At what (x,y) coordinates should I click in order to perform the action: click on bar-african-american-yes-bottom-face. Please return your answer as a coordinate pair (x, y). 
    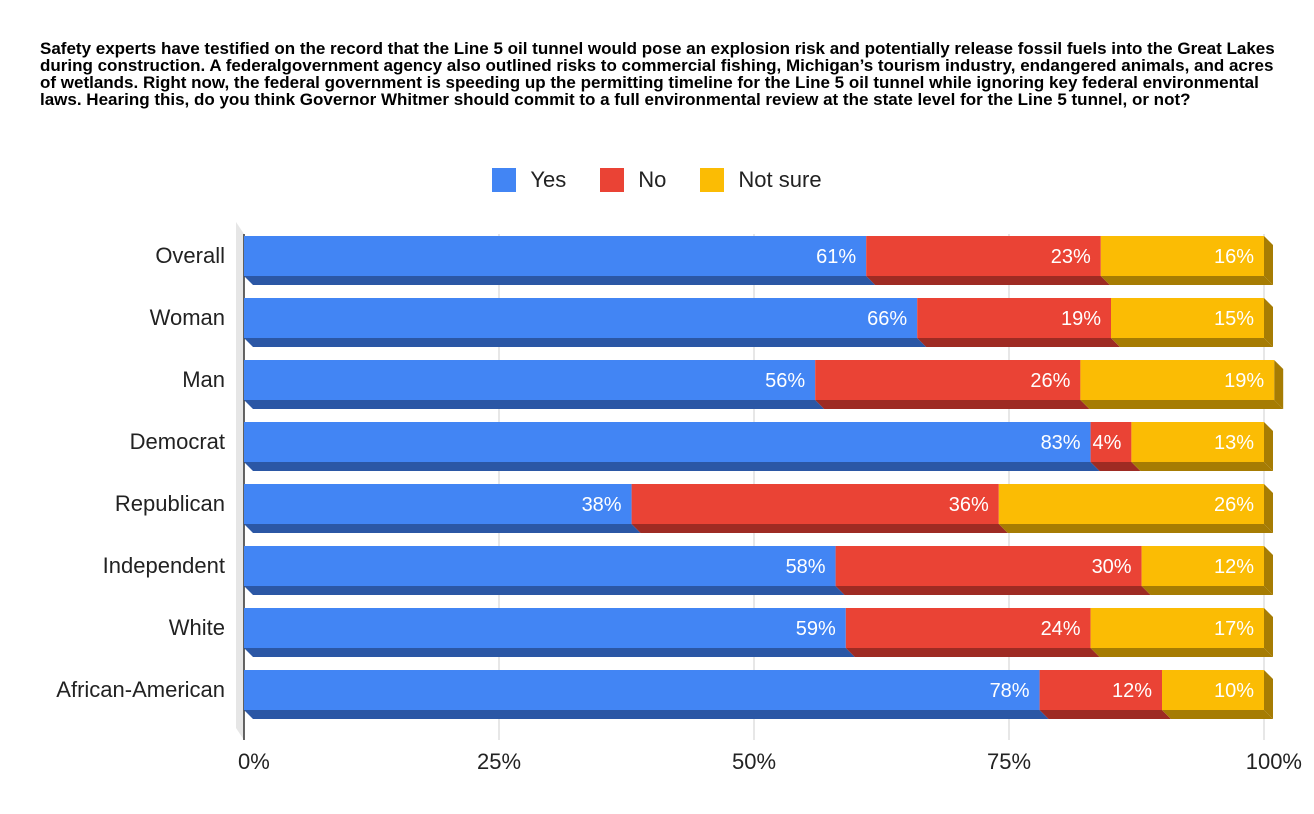
    Looking at the image, I should click on (646, 714).